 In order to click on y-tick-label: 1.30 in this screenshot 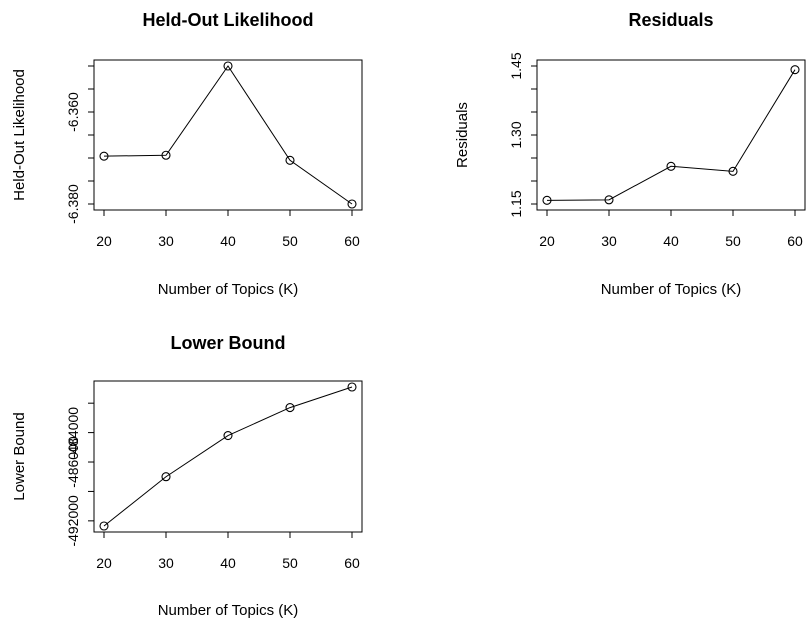, I will do `click(516, 134)`.